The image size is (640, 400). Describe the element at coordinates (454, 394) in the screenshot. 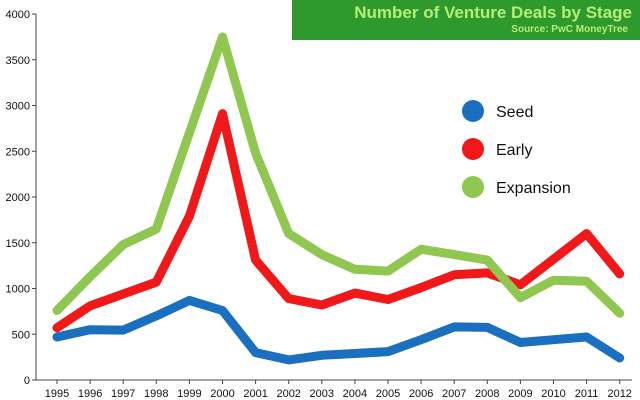

I see `x-tick-label: 2007` at that location.